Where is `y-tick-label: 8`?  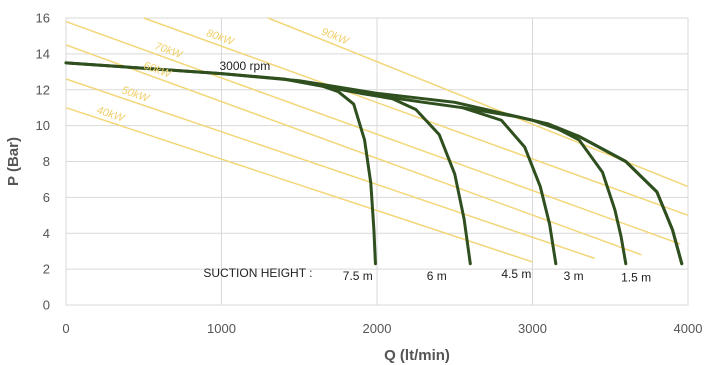 y-tick-label: 8 is located at coordinates (46, 161).